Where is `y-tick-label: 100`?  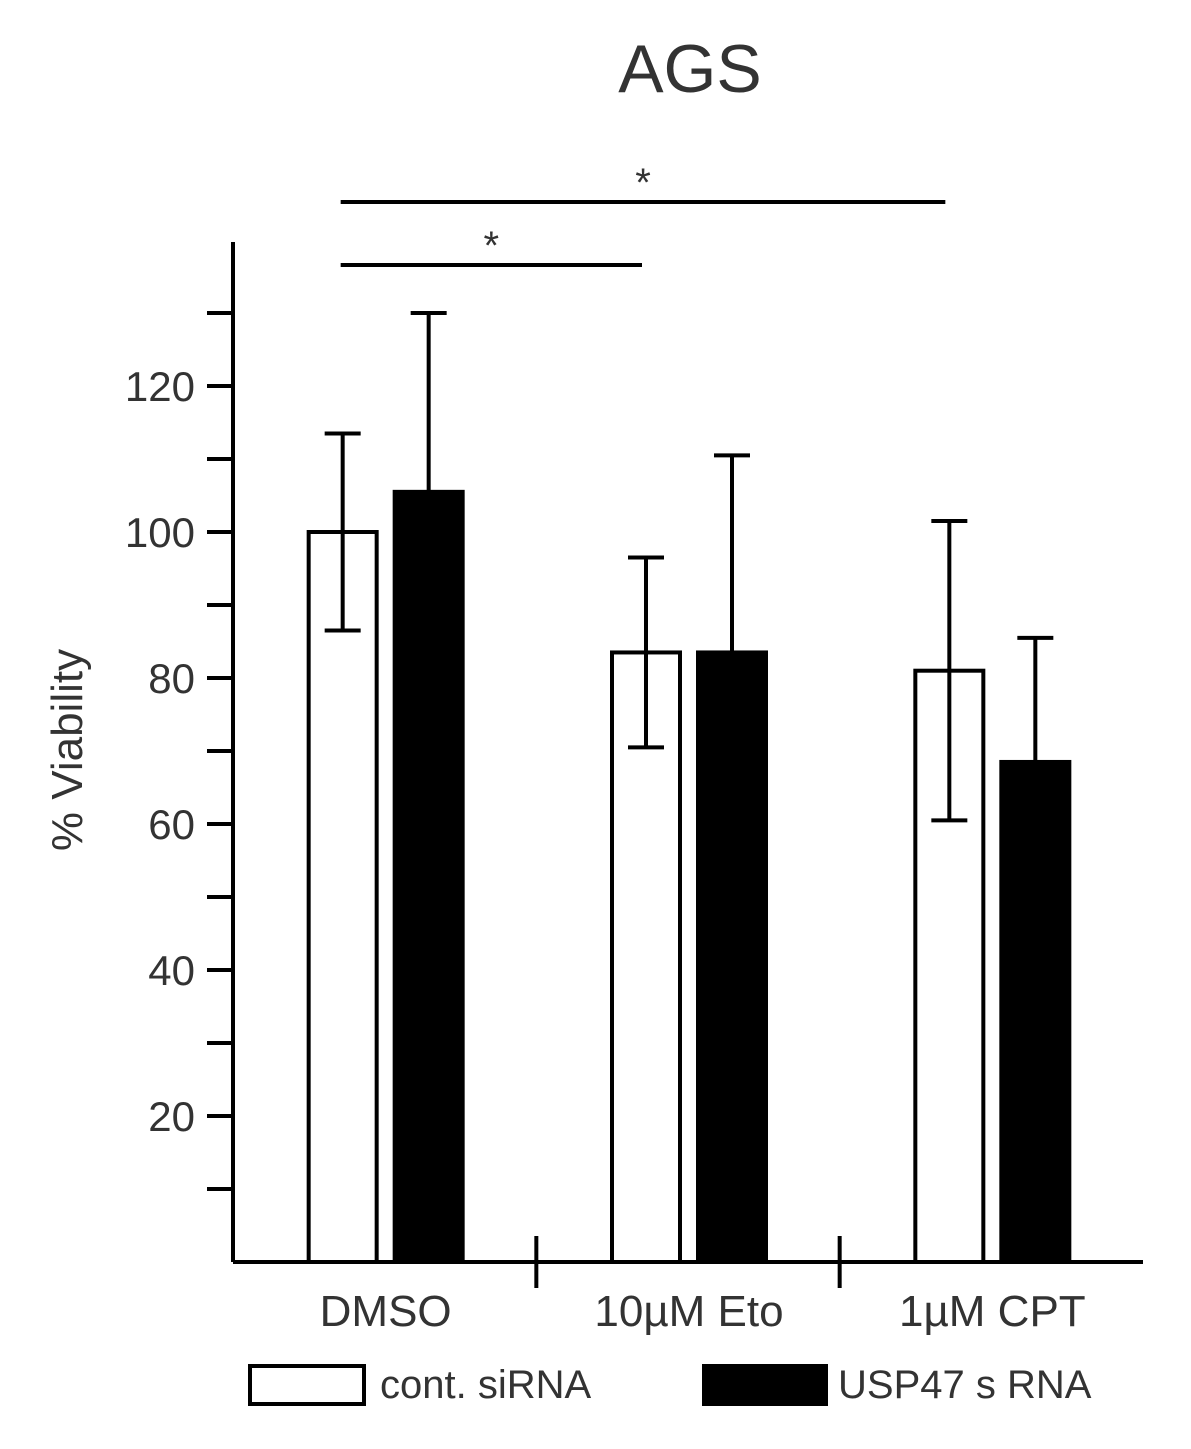 y-tick-label: 100 is located at coordinates (160, 532).